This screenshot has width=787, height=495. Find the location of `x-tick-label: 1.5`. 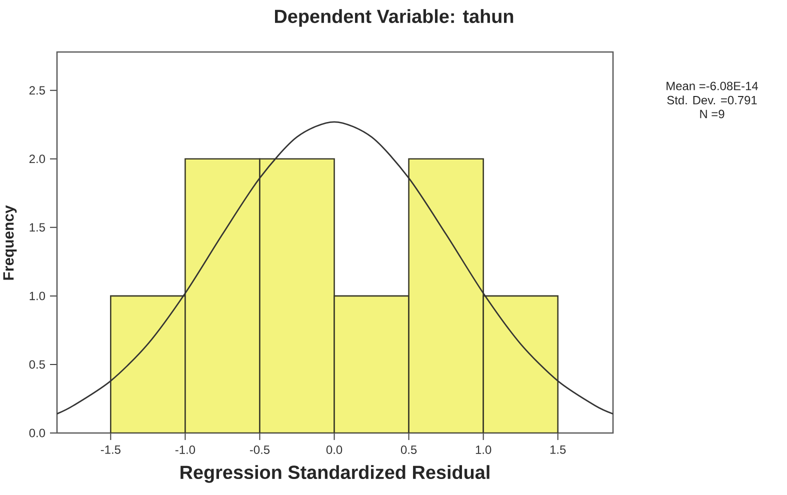

x-tick-label: 1.5 is located at coordinates (558, 450).